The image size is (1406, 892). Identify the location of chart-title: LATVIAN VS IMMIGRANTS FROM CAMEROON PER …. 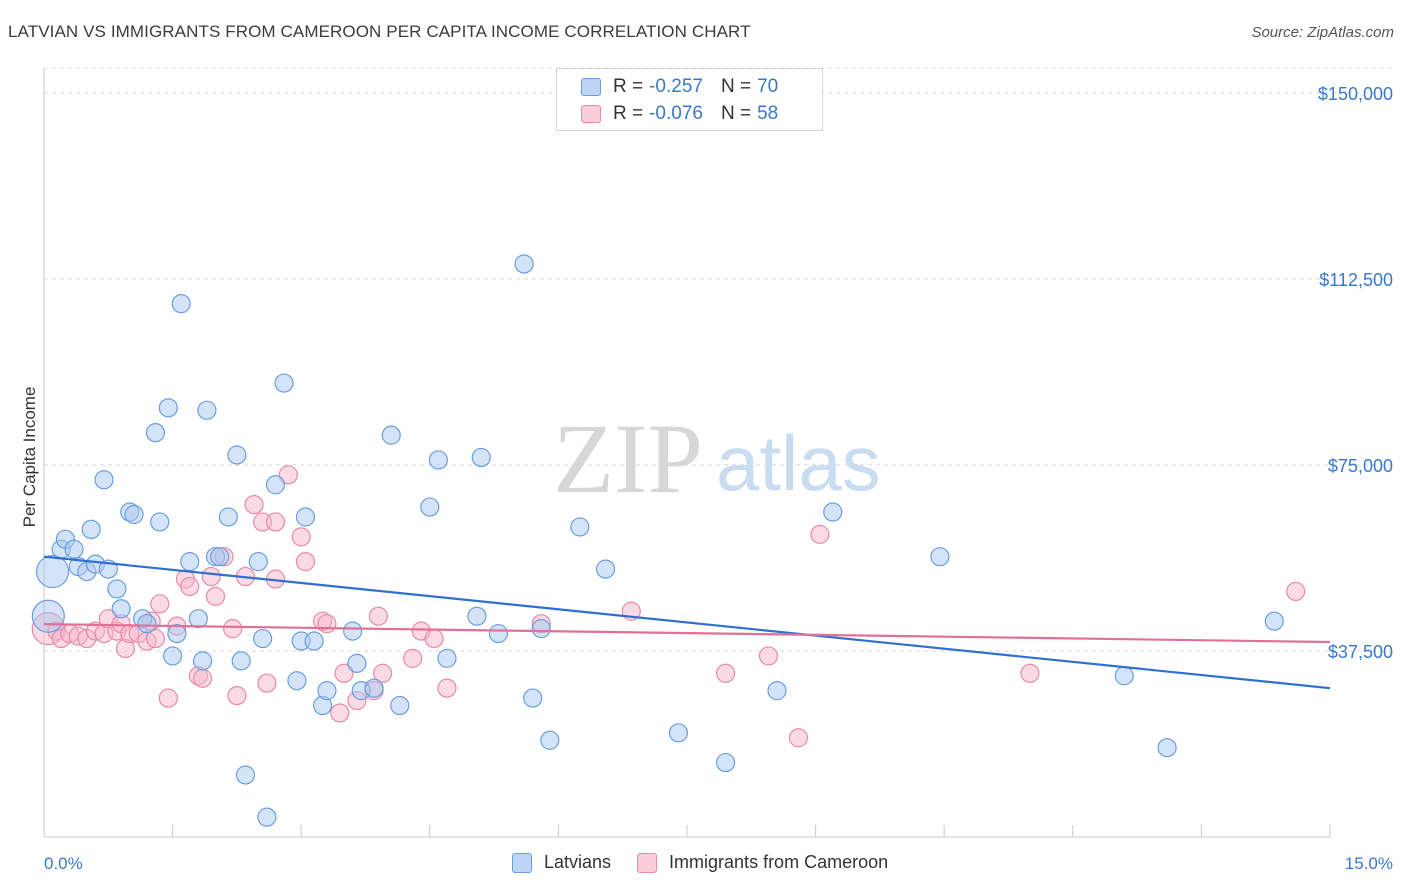
(379, 31).